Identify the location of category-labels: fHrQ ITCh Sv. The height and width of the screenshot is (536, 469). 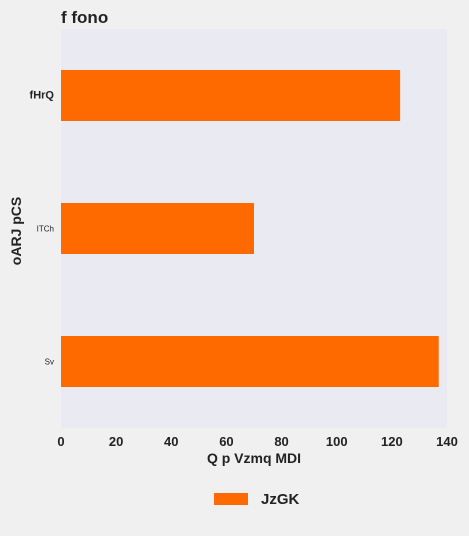
(42, 228).